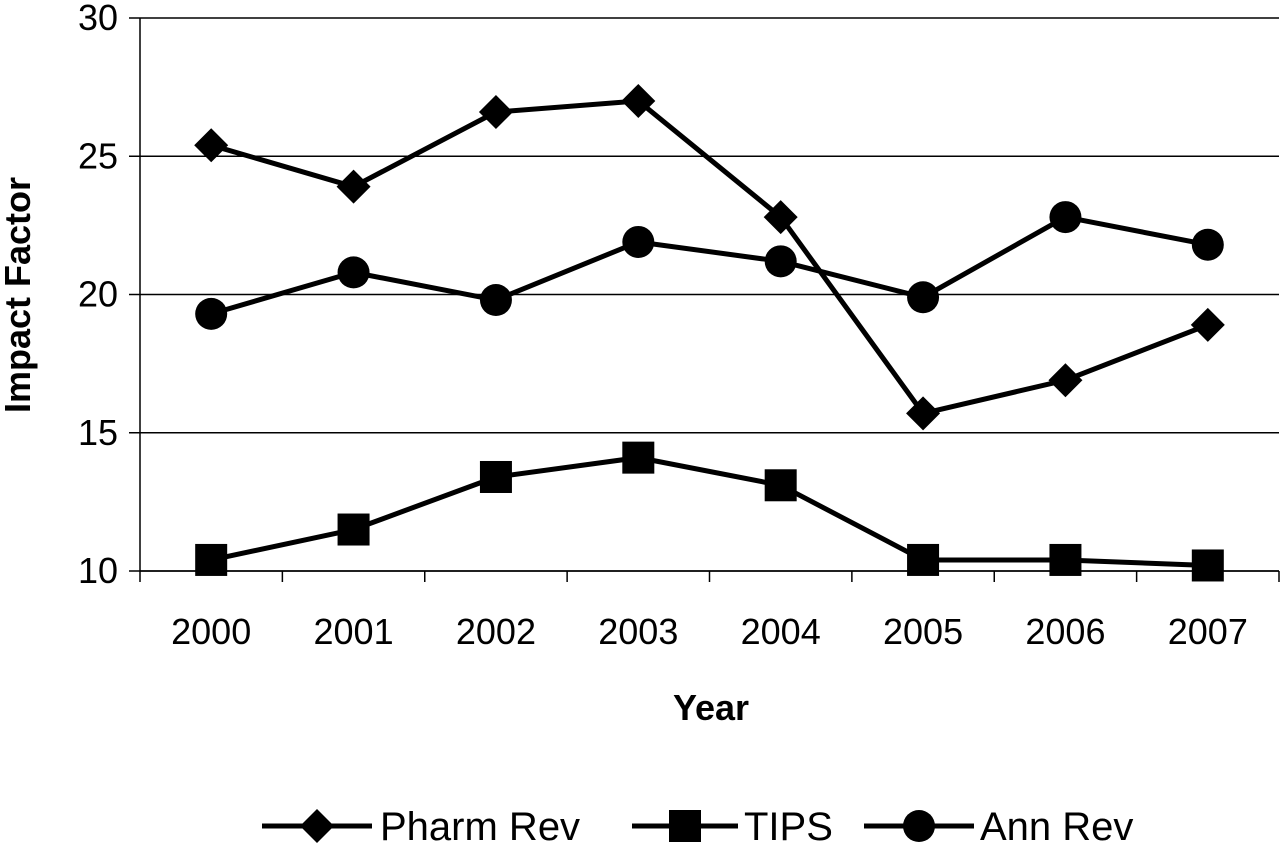 The width and height of the screenshot is (1280, 849). What do you see at coordinates (923, 631) in the screenshot?
I see `x-tick-label: 2005` at bounding box center [923, 631].